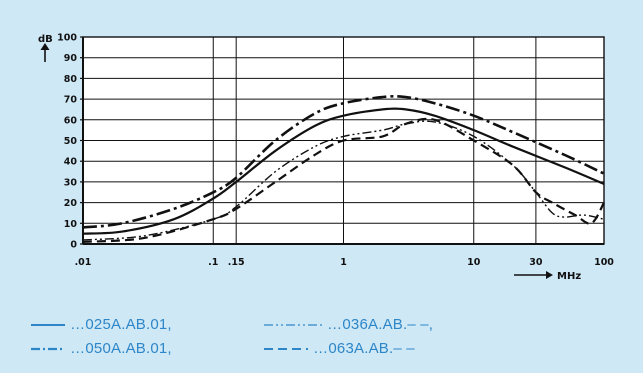  I want to click on legend-swatch-solid, so click(48, 325).